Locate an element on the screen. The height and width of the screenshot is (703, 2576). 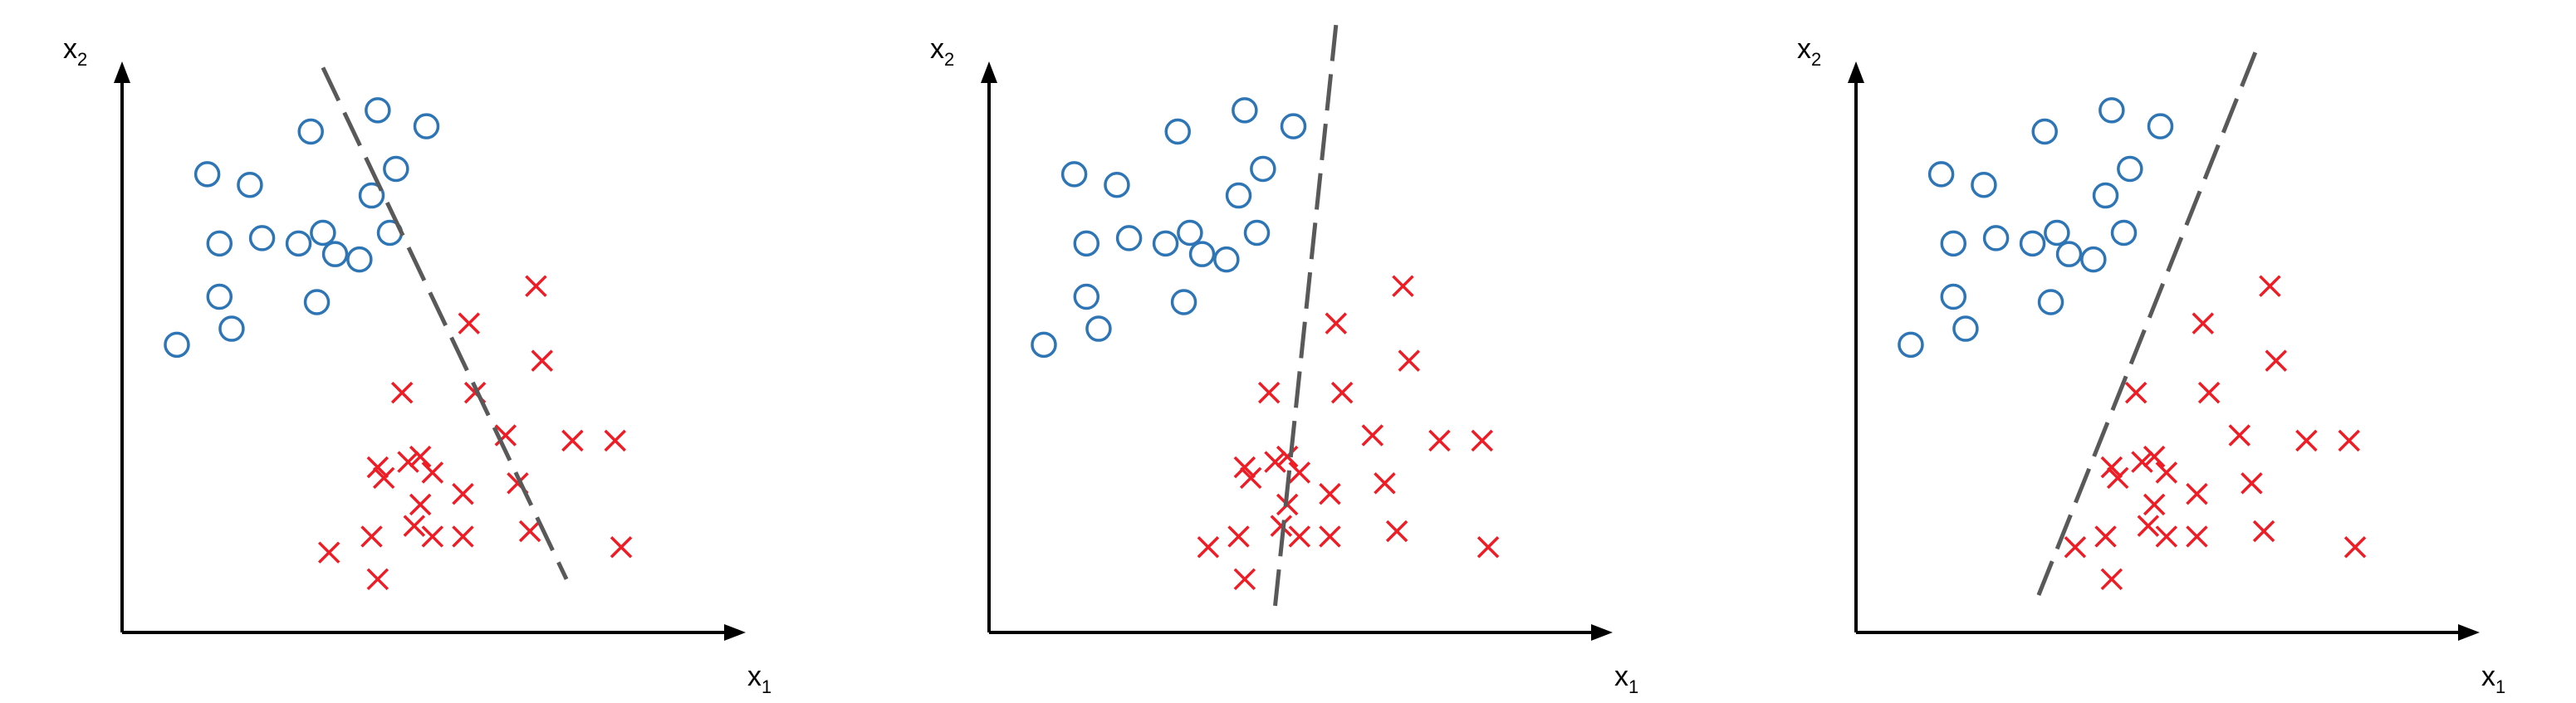
decision-boundary is located at coordinates (445, 323).